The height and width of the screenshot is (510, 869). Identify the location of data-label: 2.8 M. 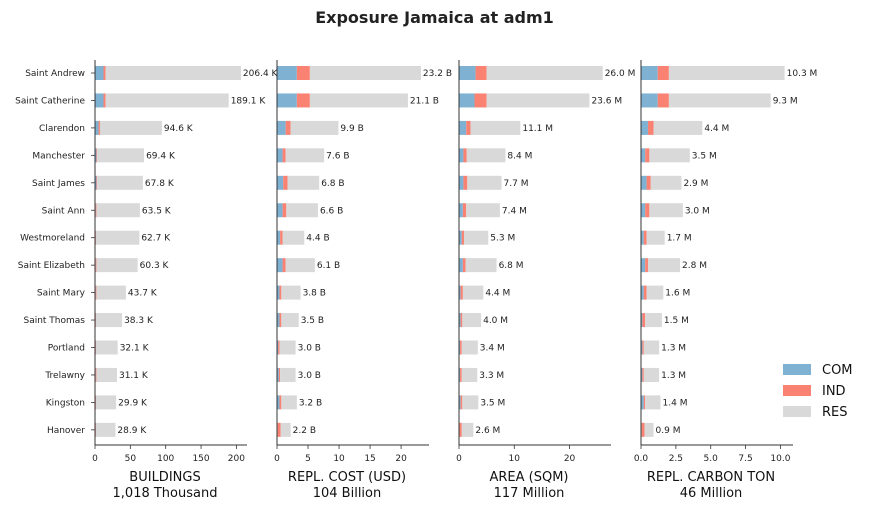
(694, 266).